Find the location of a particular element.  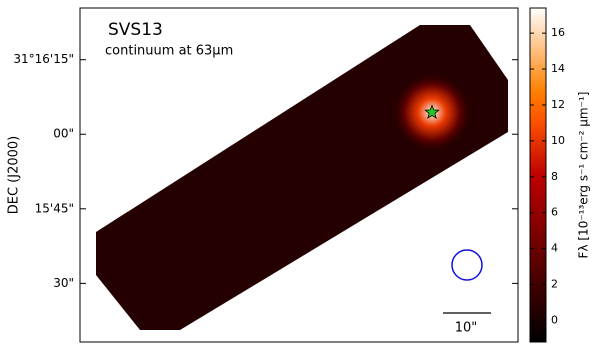

beam is located at coordinates (467, 265).